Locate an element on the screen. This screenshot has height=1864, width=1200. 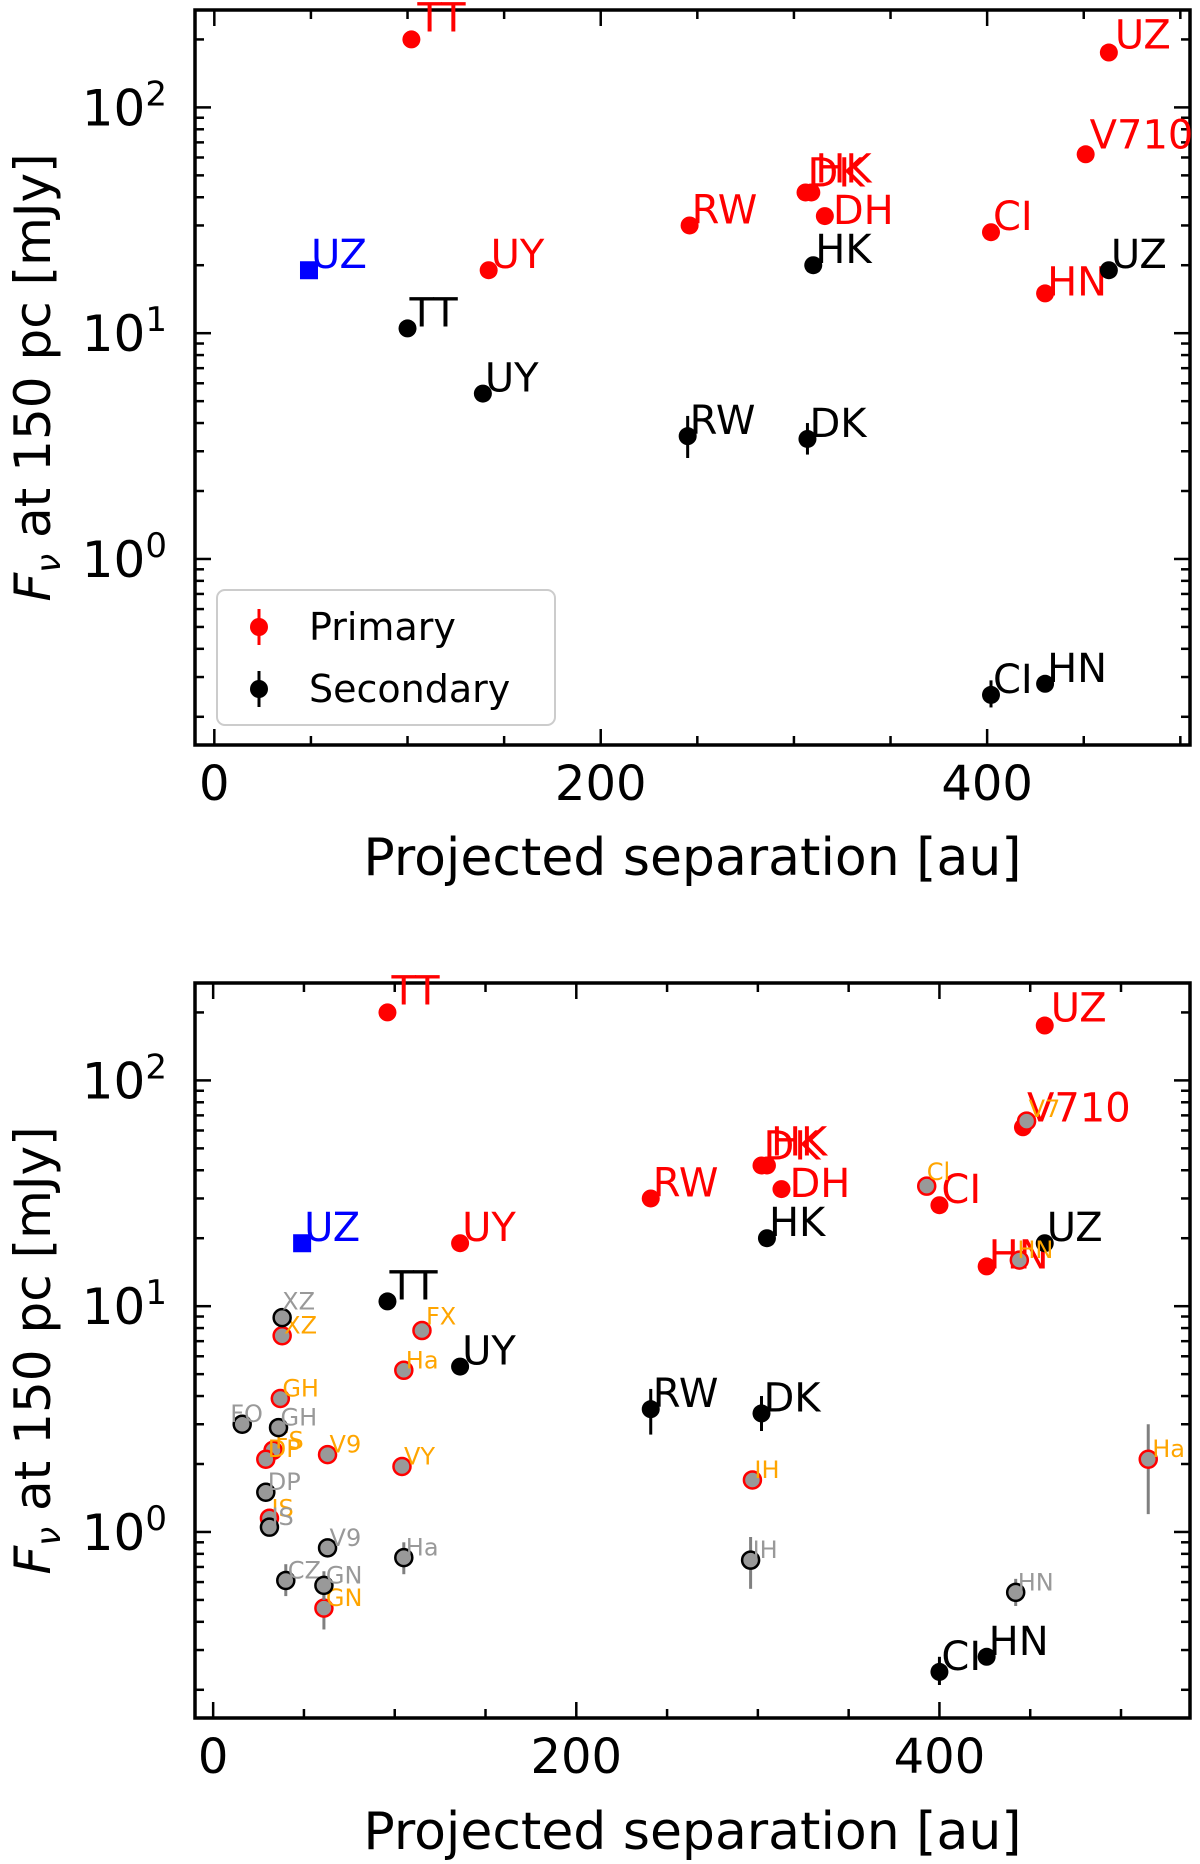
point-label: CZ is located at coordinates (304, 1570).